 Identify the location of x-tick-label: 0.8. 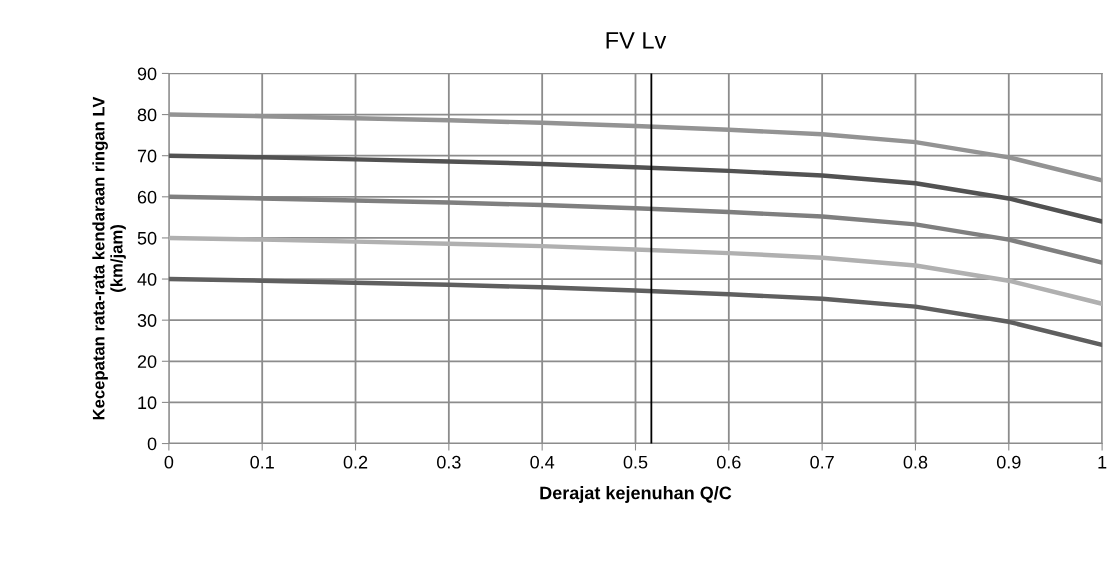
(915, 462).